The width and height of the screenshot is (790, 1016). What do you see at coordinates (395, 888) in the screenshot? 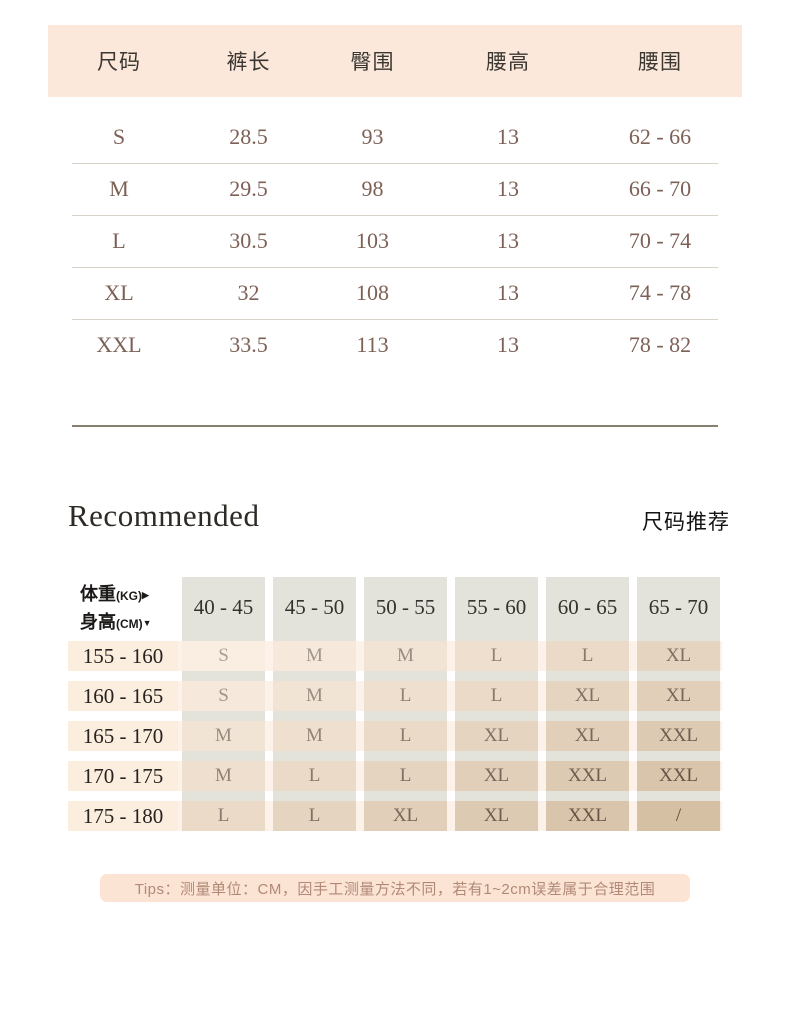
I see `tips-bar: Tips：测量单位：CM，因手工测量方法不同，若有1~2cm误差属于合理范围` at bounding box center [395, 888].